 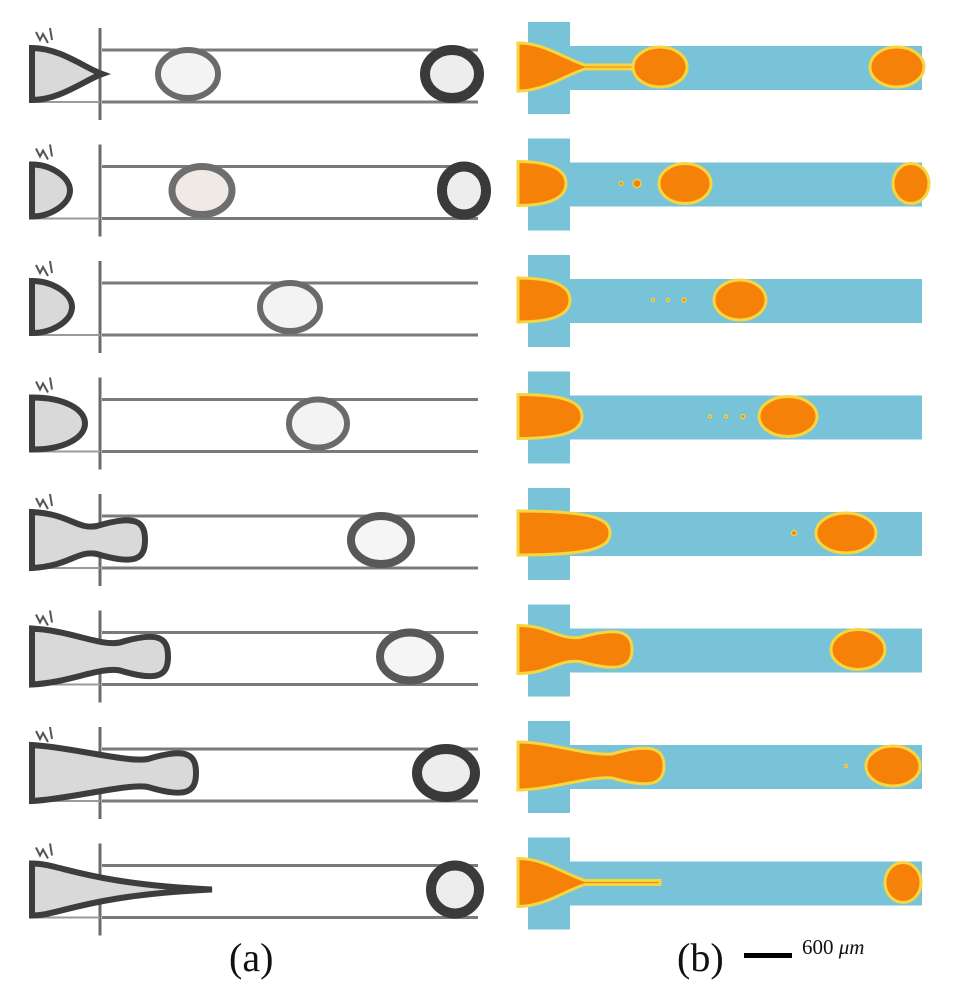 I want to click on scale-bar, so click(x=768, y=955).